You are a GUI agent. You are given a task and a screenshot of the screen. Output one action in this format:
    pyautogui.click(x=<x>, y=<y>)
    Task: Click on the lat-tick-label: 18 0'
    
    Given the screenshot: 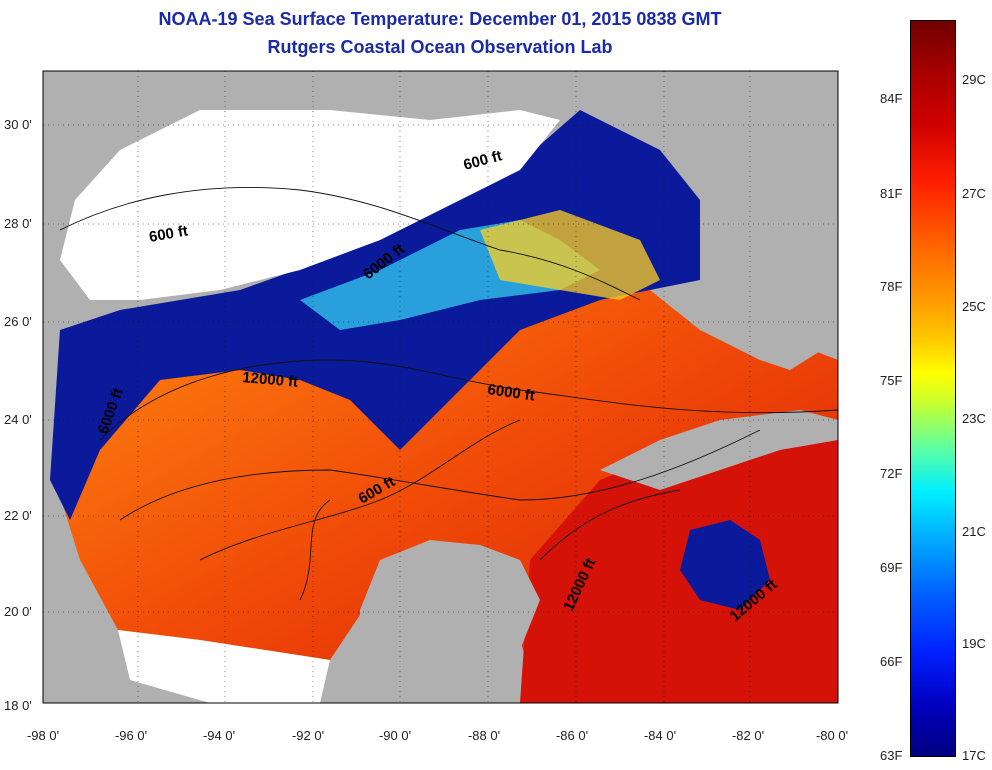 What is the action you would take?
    pyautogui.click(x=18, y=705)
    